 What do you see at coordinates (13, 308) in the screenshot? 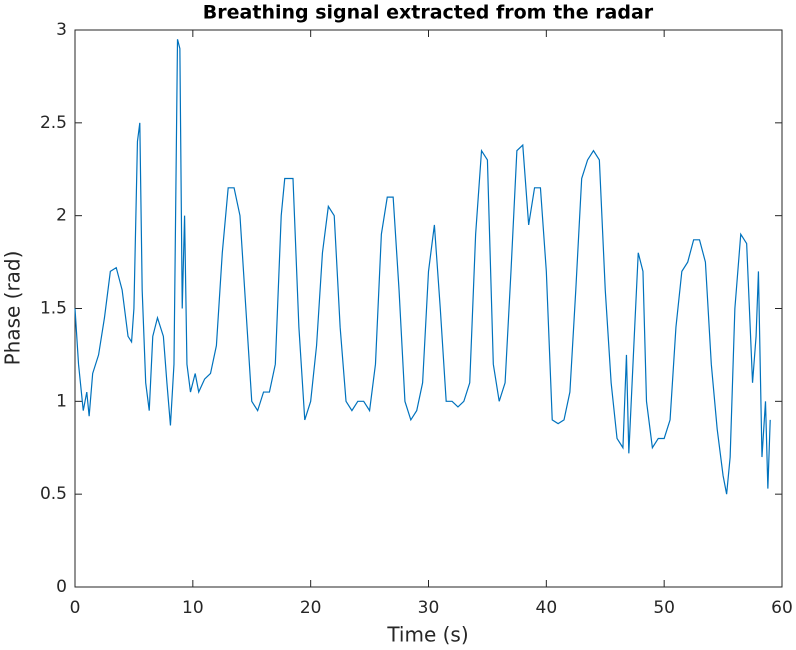
I see `y-axis-label: Phase (rad)` at bounding box center [13, 308].